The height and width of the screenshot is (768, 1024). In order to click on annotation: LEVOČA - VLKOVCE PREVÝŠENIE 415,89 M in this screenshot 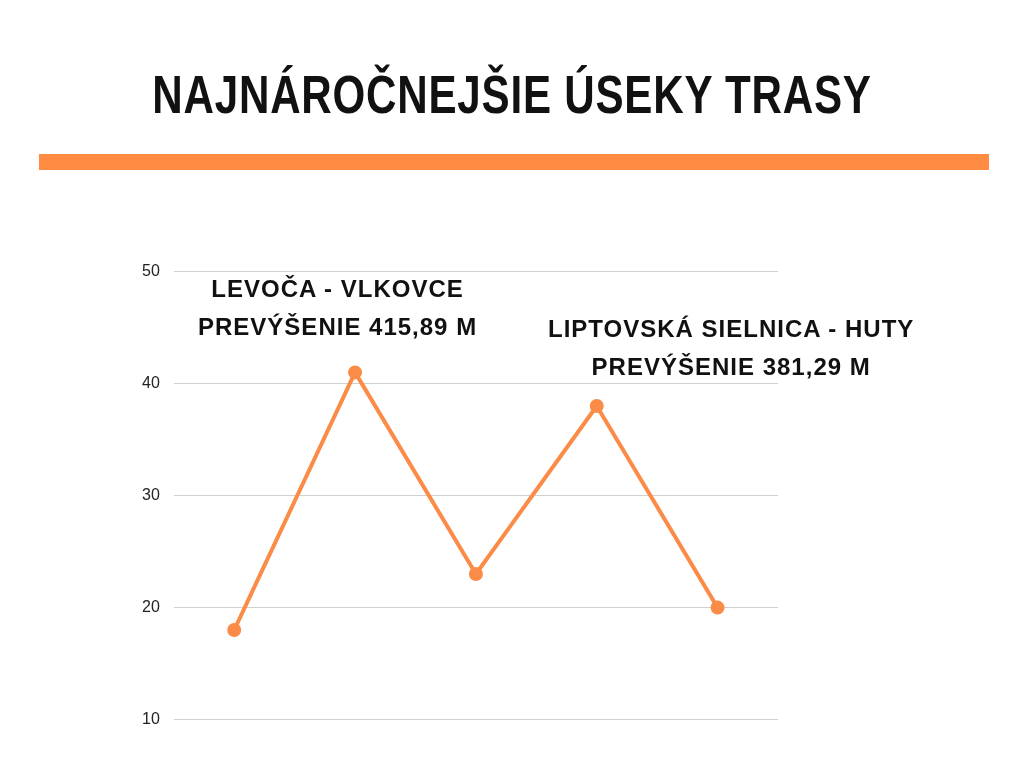, I will do `click(338, 308)`.